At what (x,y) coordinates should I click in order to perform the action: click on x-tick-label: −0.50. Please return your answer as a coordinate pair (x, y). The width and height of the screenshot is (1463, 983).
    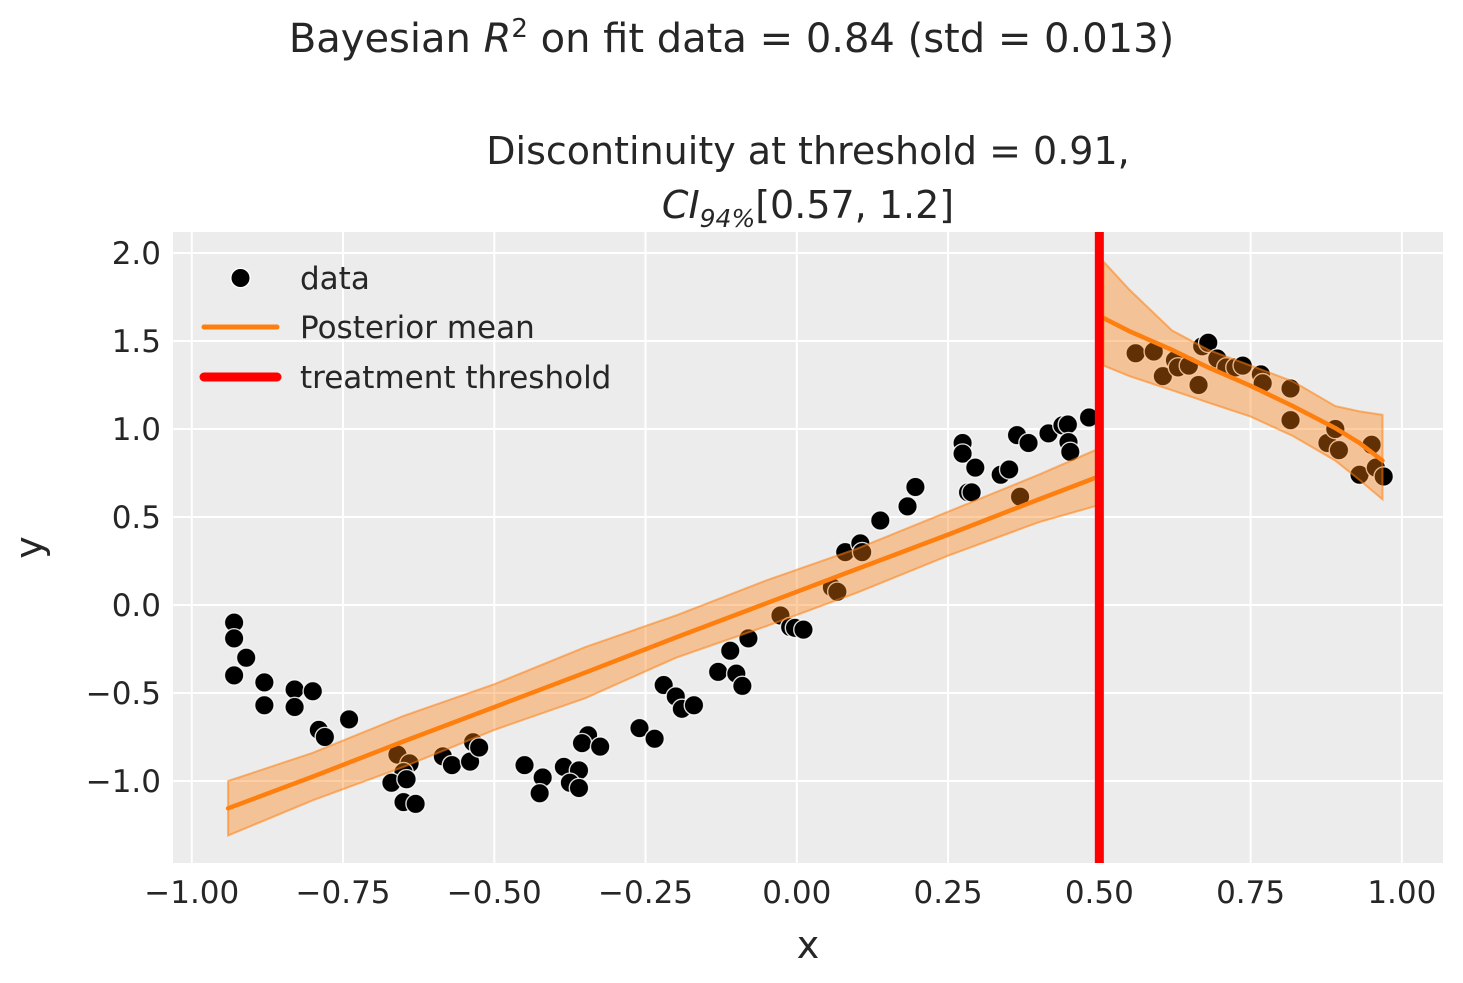
    Looking at the image, I should click on (494, 893).